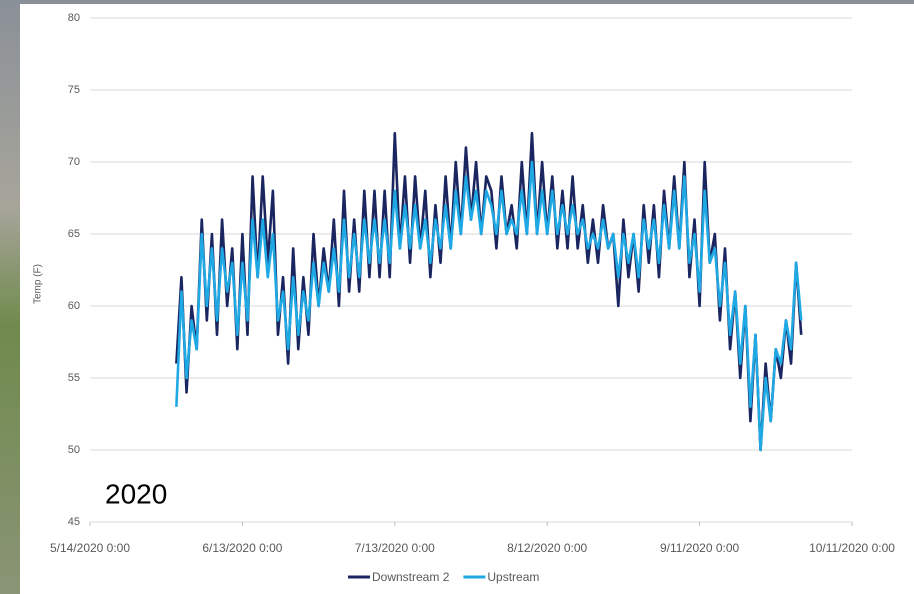 The image size is (914, 594). Describe the element at coordinates (700, 548) in the screenshot. I see `x-tick-label: 9/11/2020 0:00` at that location.